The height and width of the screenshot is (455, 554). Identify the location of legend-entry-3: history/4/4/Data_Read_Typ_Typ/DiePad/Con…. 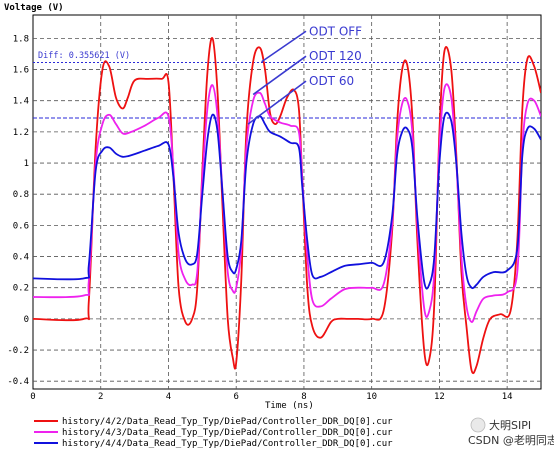
(227, 444).